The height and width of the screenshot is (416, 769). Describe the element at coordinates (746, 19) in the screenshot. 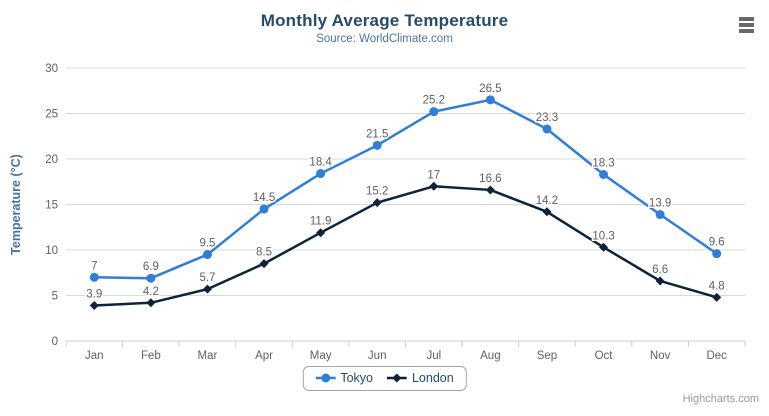

I see `hamburger-icon` at that location.